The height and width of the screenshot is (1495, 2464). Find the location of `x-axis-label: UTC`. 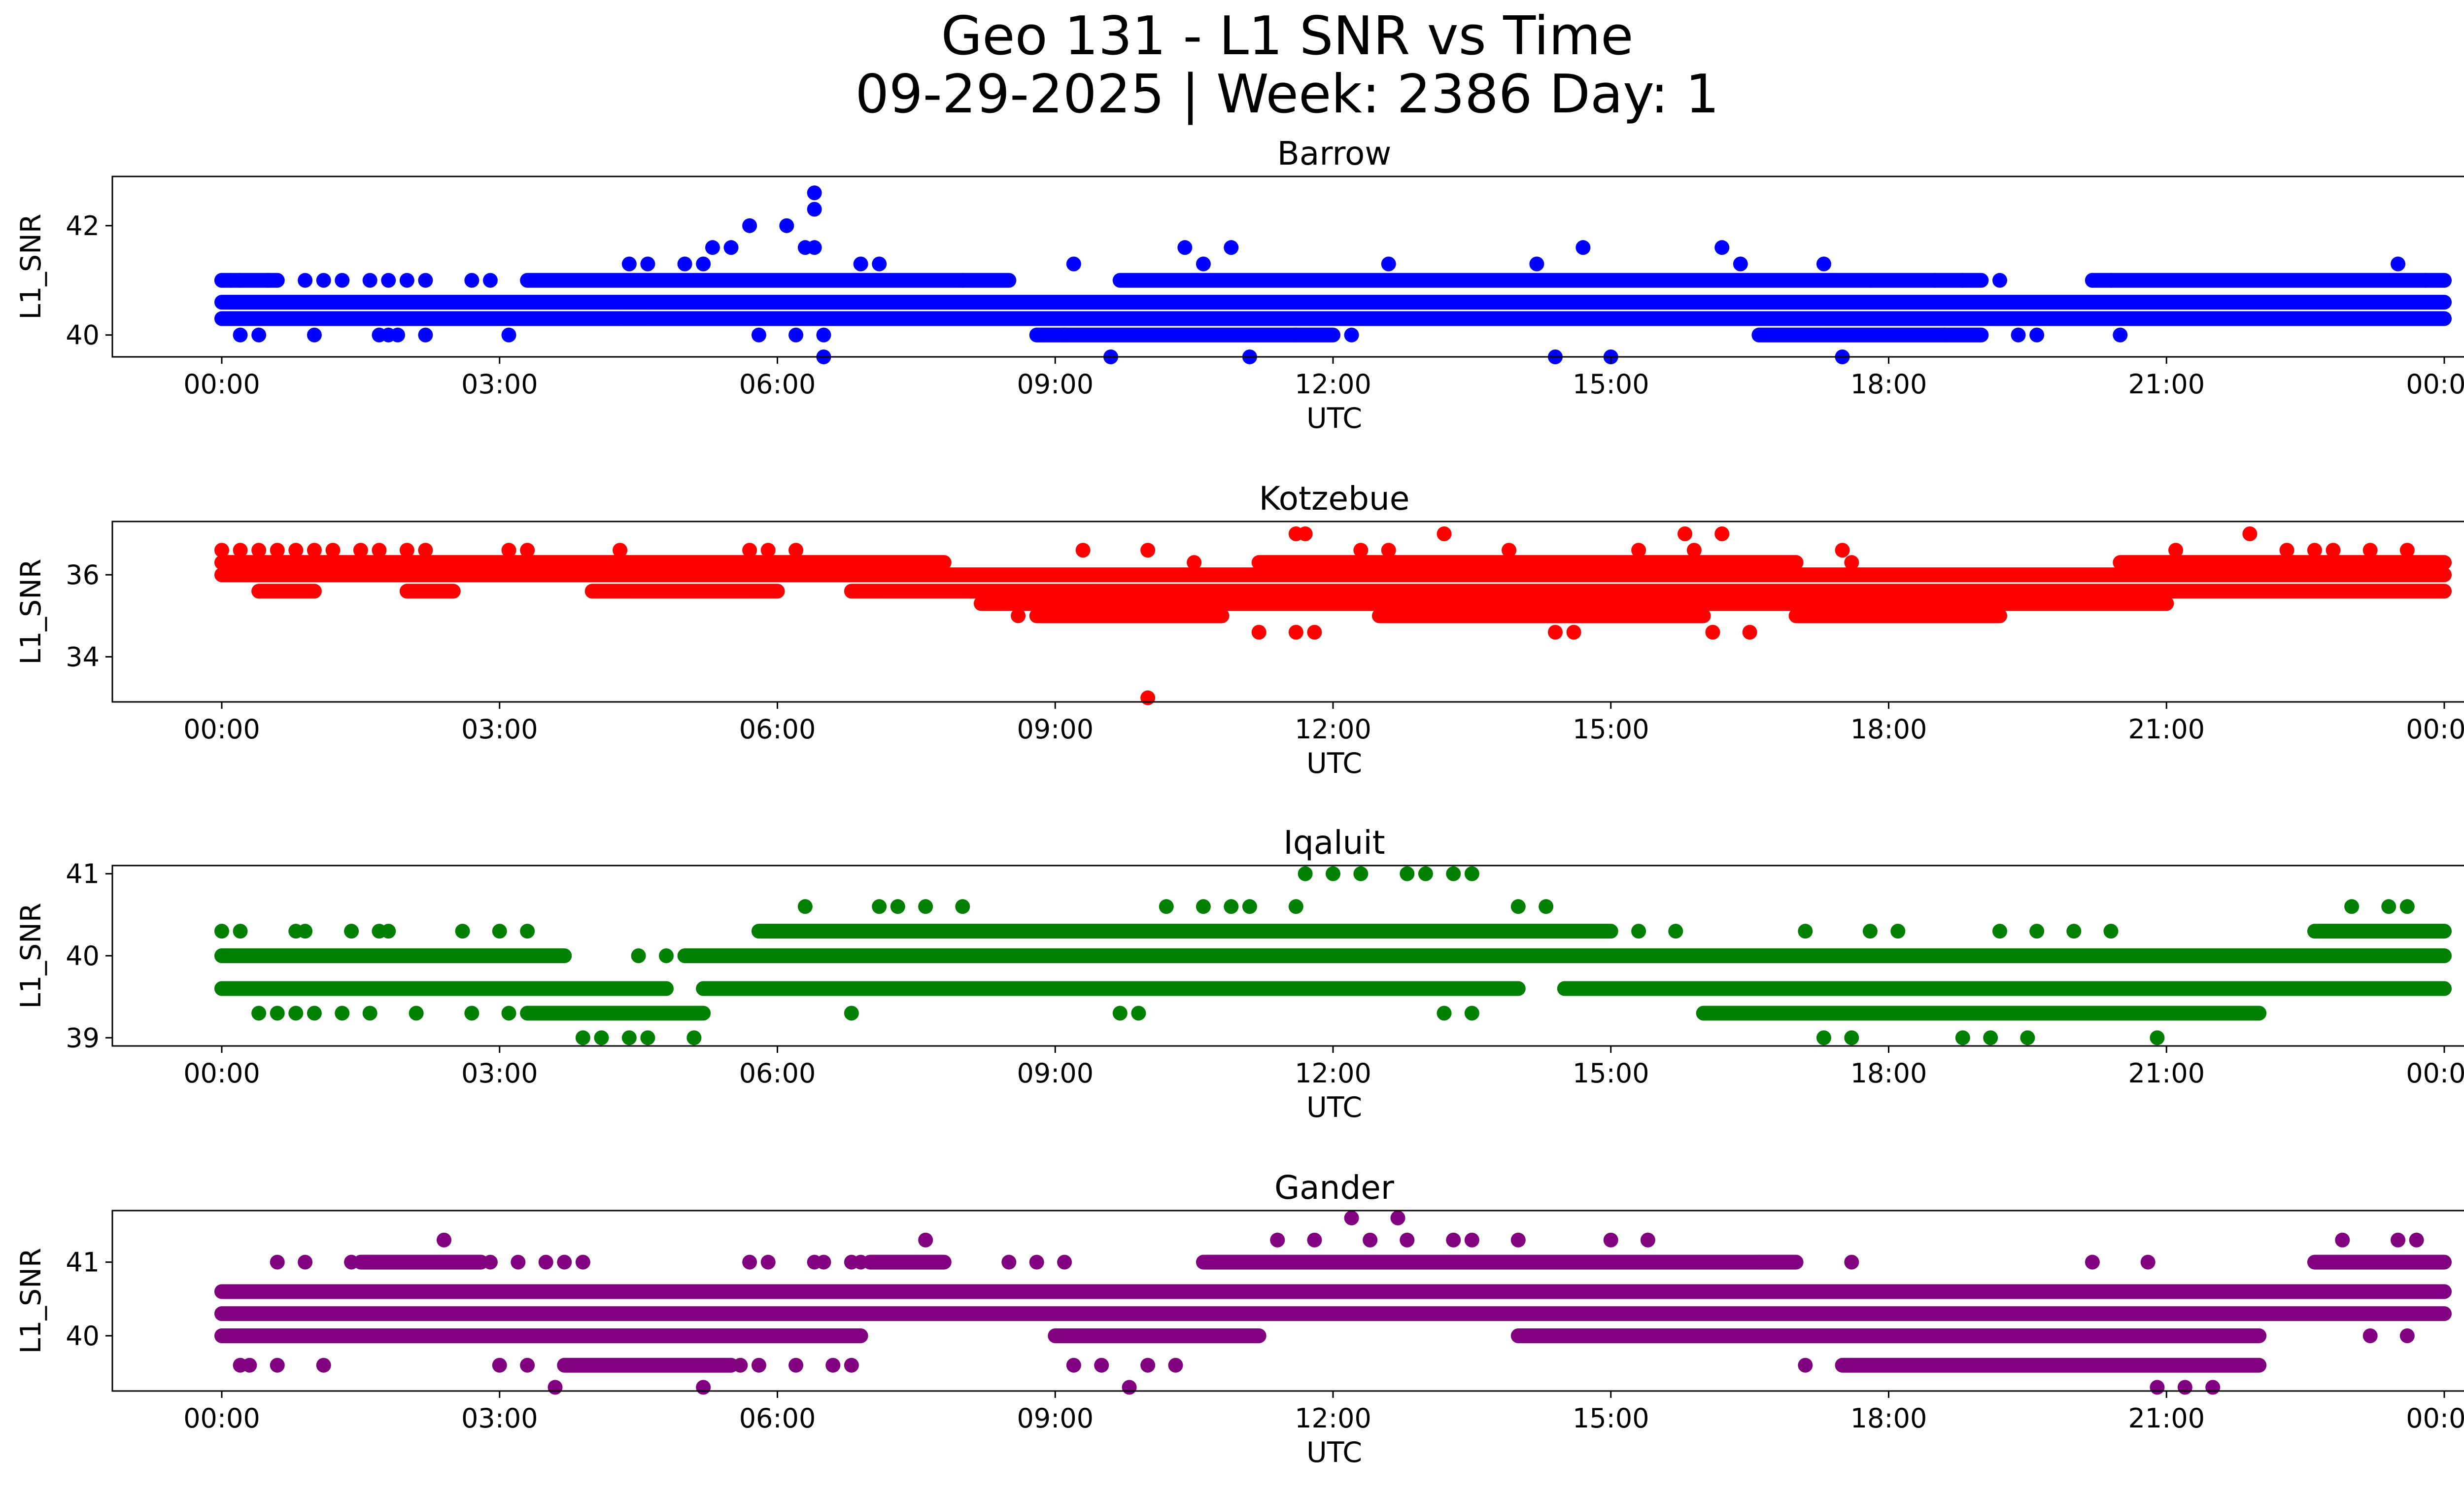

x-axis-label: UTC is located at coordinates (1334, 1452).